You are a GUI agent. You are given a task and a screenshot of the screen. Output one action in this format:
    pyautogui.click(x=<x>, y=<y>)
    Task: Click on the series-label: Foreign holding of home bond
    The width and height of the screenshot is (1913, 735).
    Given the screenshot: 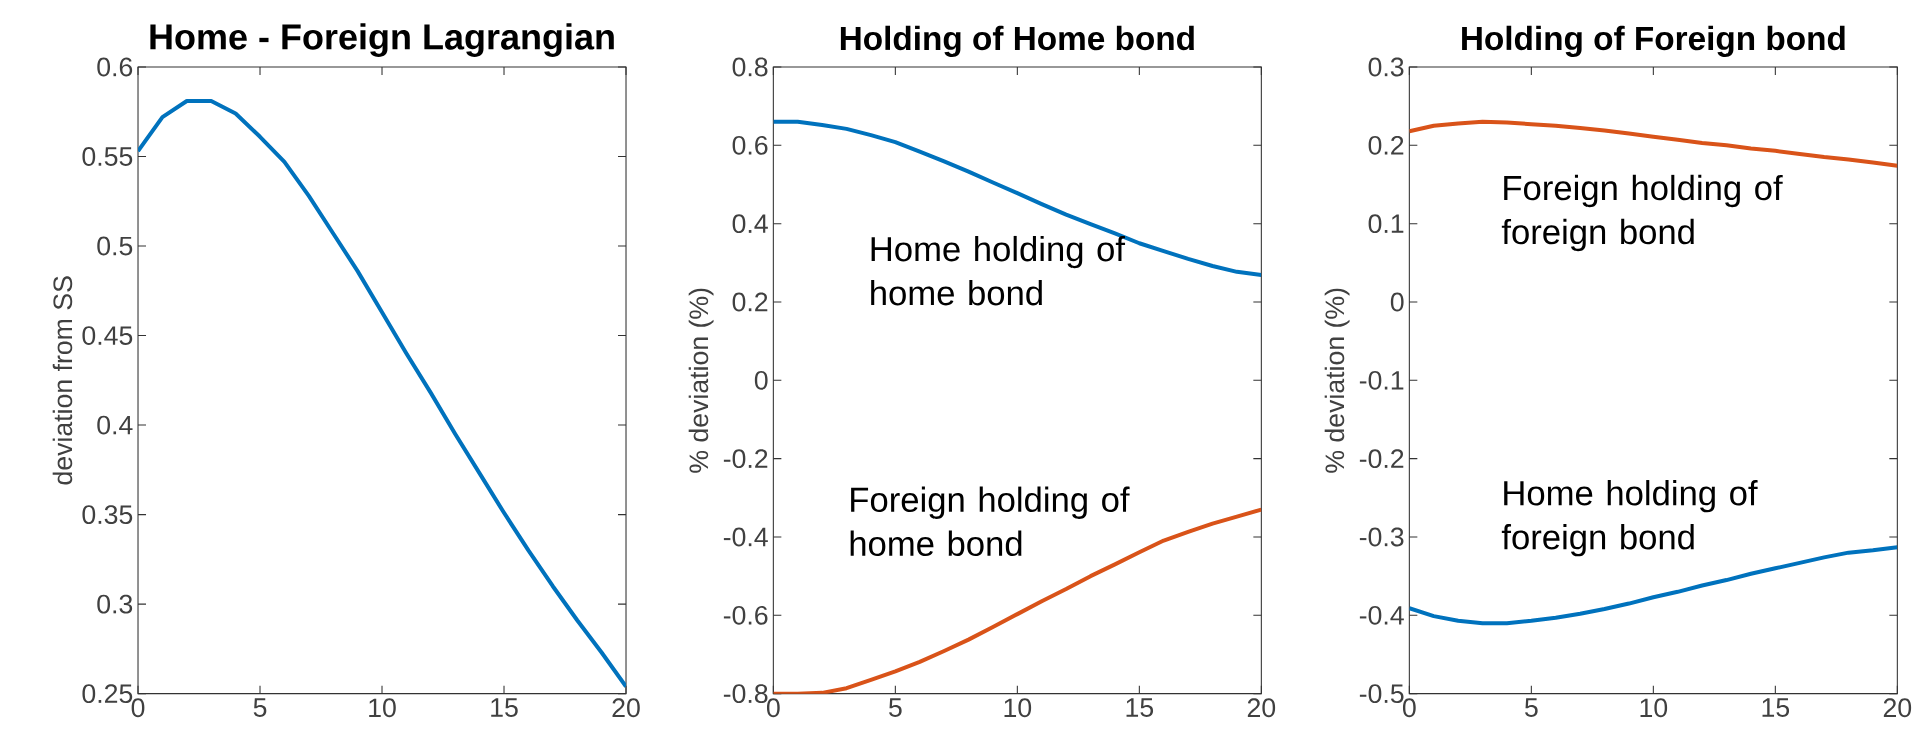 What is the action you would take?
    pyautogui.click(x=990, y=521)
    